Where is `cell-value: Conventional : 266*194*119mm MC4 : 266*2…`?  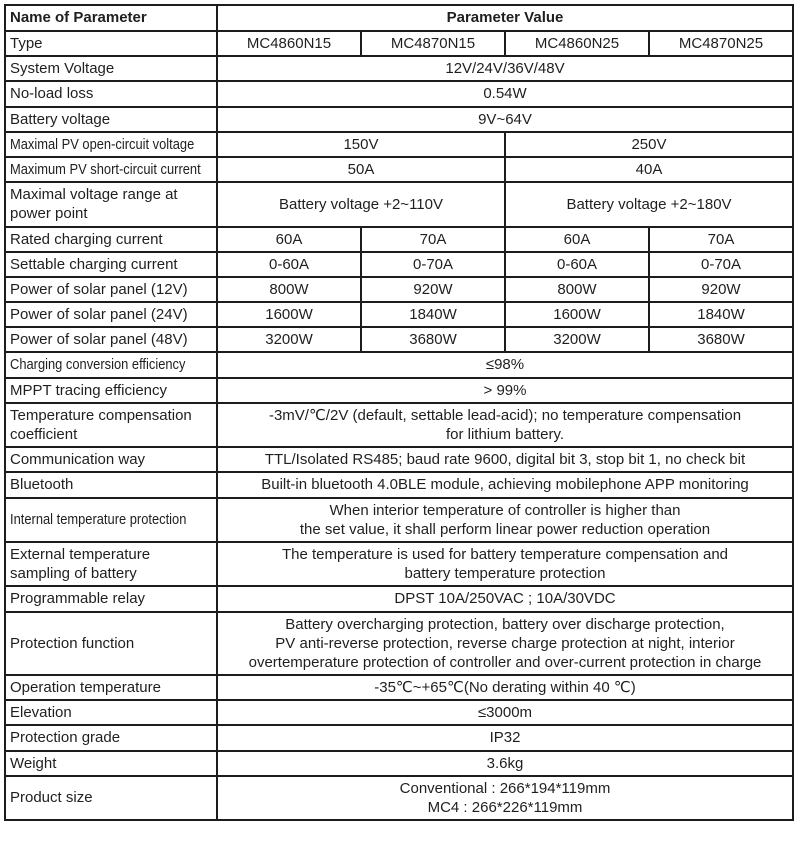
cell-value: Conventional : 266*194*119mm MC4 : 266*2… is located at coordinates (505, 798).